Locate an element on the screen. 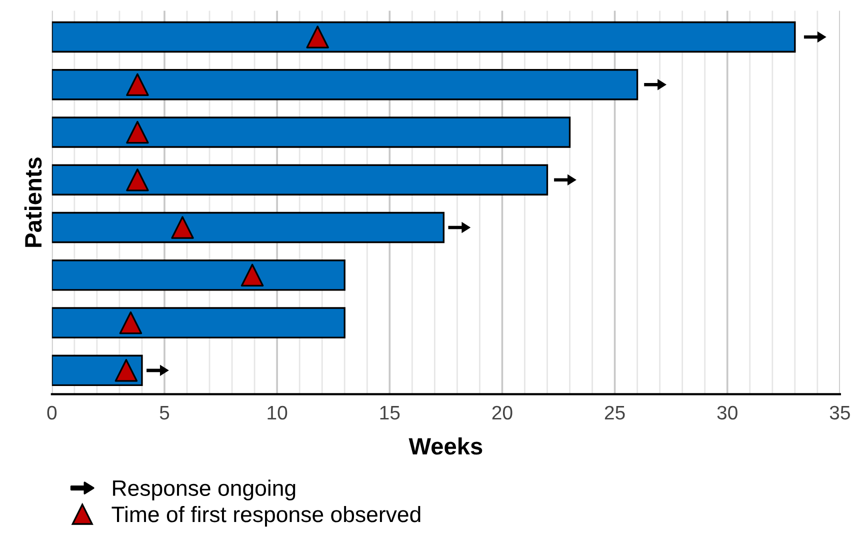 The image size is (851, 540). x-tick-label: 35 is located at coordinates (840, 413).